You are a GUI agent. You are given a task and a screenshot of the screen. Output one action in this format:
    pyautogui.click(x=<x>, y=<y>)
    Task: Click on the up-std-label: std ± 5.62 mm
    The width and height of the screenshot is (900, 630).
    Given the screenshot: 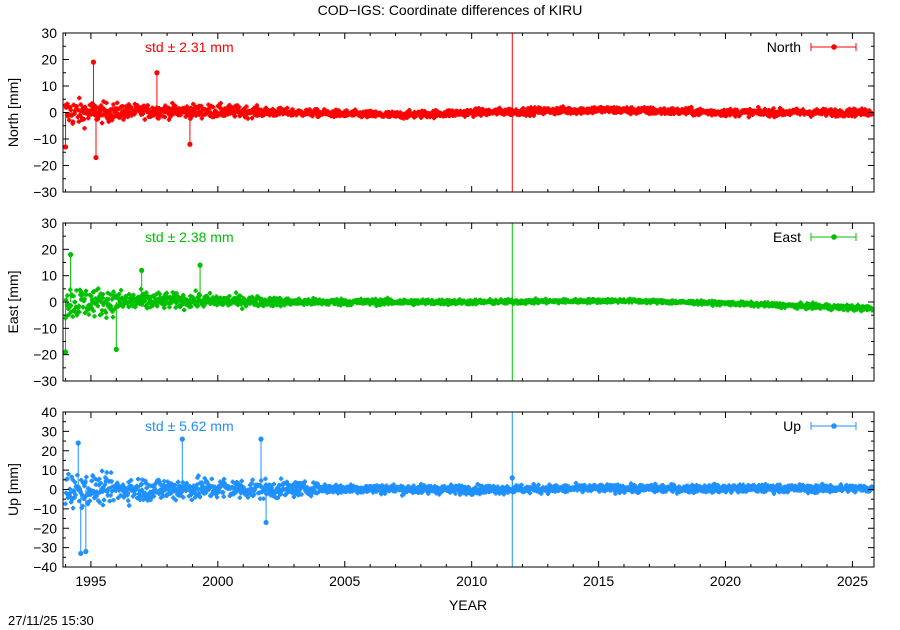 What is the action you would take?
    pyautogui.click(x=189, y=426)
    